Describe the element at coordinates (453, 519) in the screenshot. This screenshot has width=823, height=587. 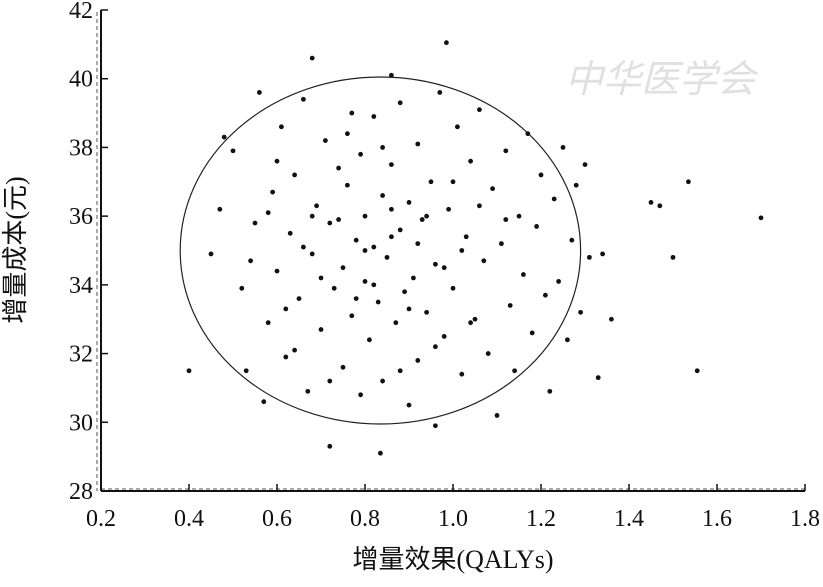
I see `x-tick-label: 1.0` at that location.